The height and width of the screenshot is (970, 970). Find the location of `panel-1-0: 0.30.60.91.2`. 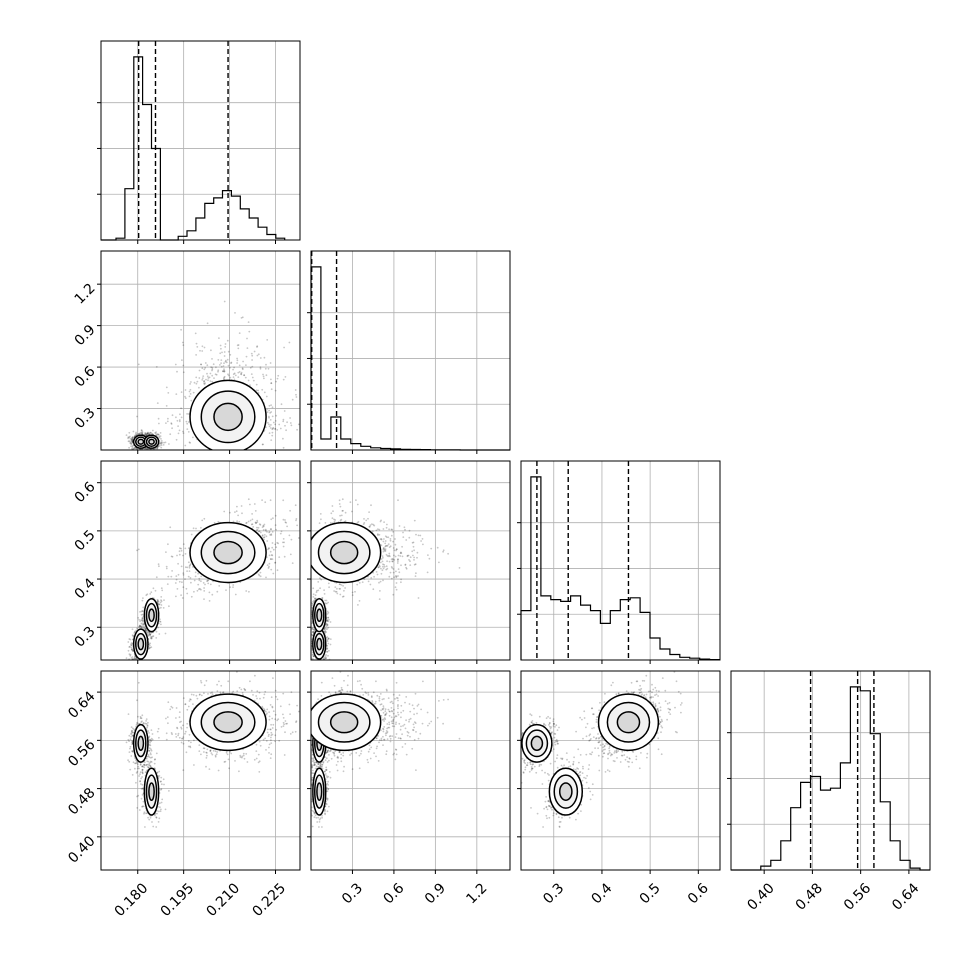

panel-1-0: 0.30.60.91.2 is located at coordinates (186, 352).